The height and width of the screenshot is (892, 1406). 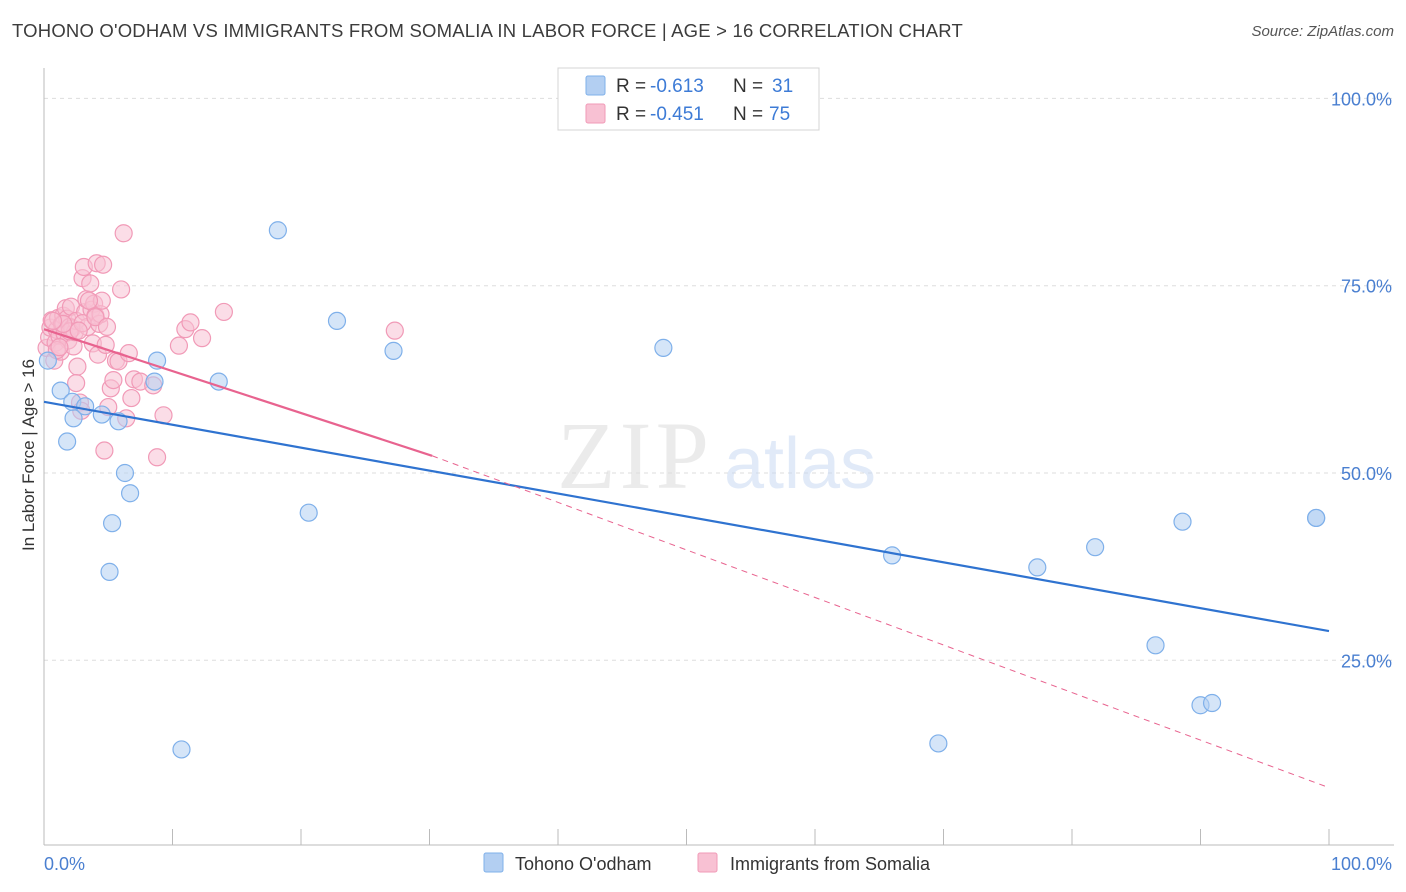 What do you see at coordinates (782, 86) in the screenshot?
I see `legend-n-value-1: 31` at bounding box center [782, 86].